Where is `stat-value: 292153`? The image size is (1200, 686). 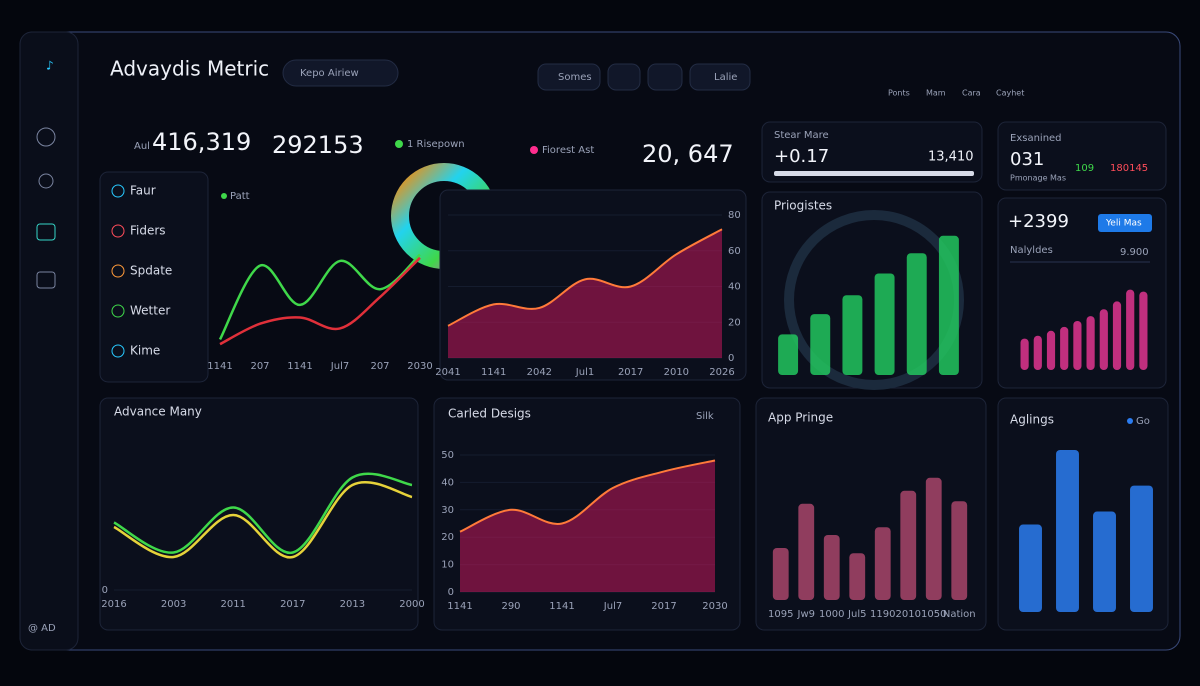
stat-value: 292153 is located at coordinates (318, 145).